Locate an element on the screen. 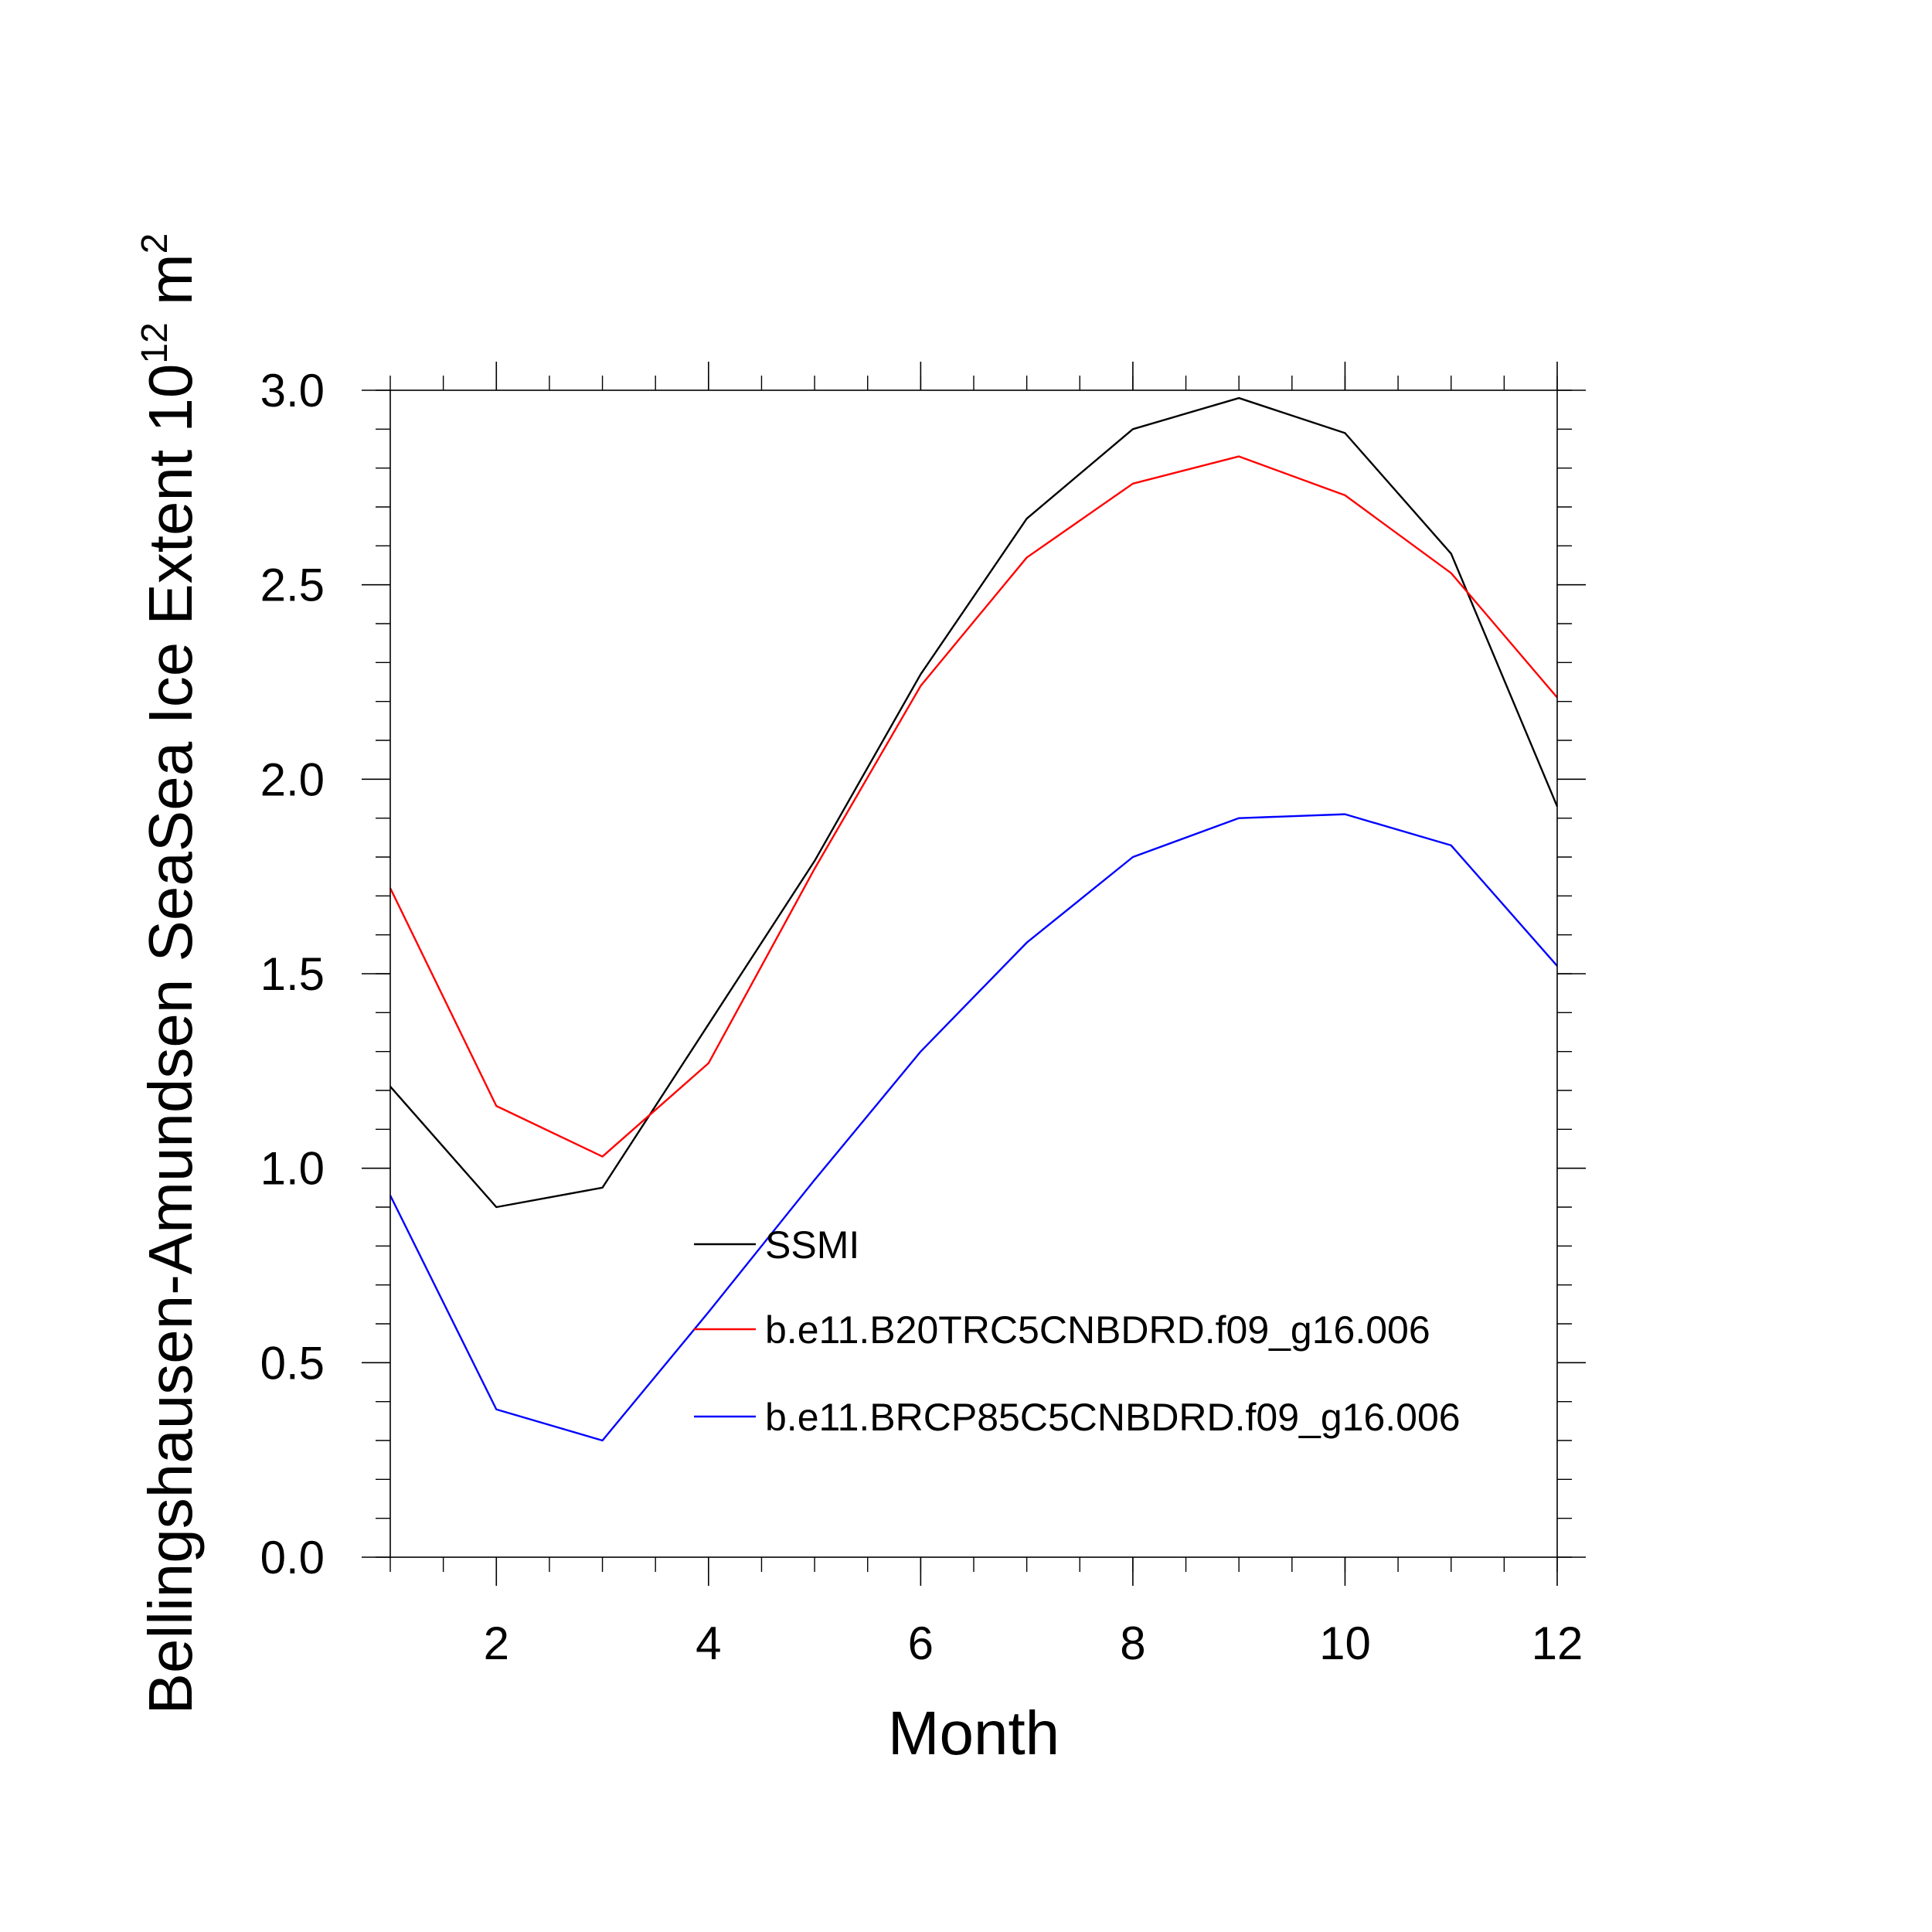  y-tick-label: 0.0 is located at coordinates (292, 1558).